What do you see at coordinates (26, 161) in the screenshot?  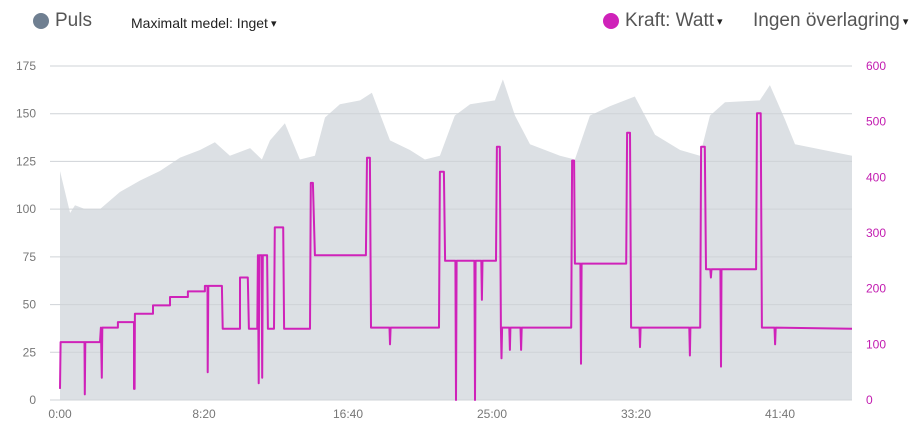 I see `left-tick-label: 125` at bounding box center [26, 161].